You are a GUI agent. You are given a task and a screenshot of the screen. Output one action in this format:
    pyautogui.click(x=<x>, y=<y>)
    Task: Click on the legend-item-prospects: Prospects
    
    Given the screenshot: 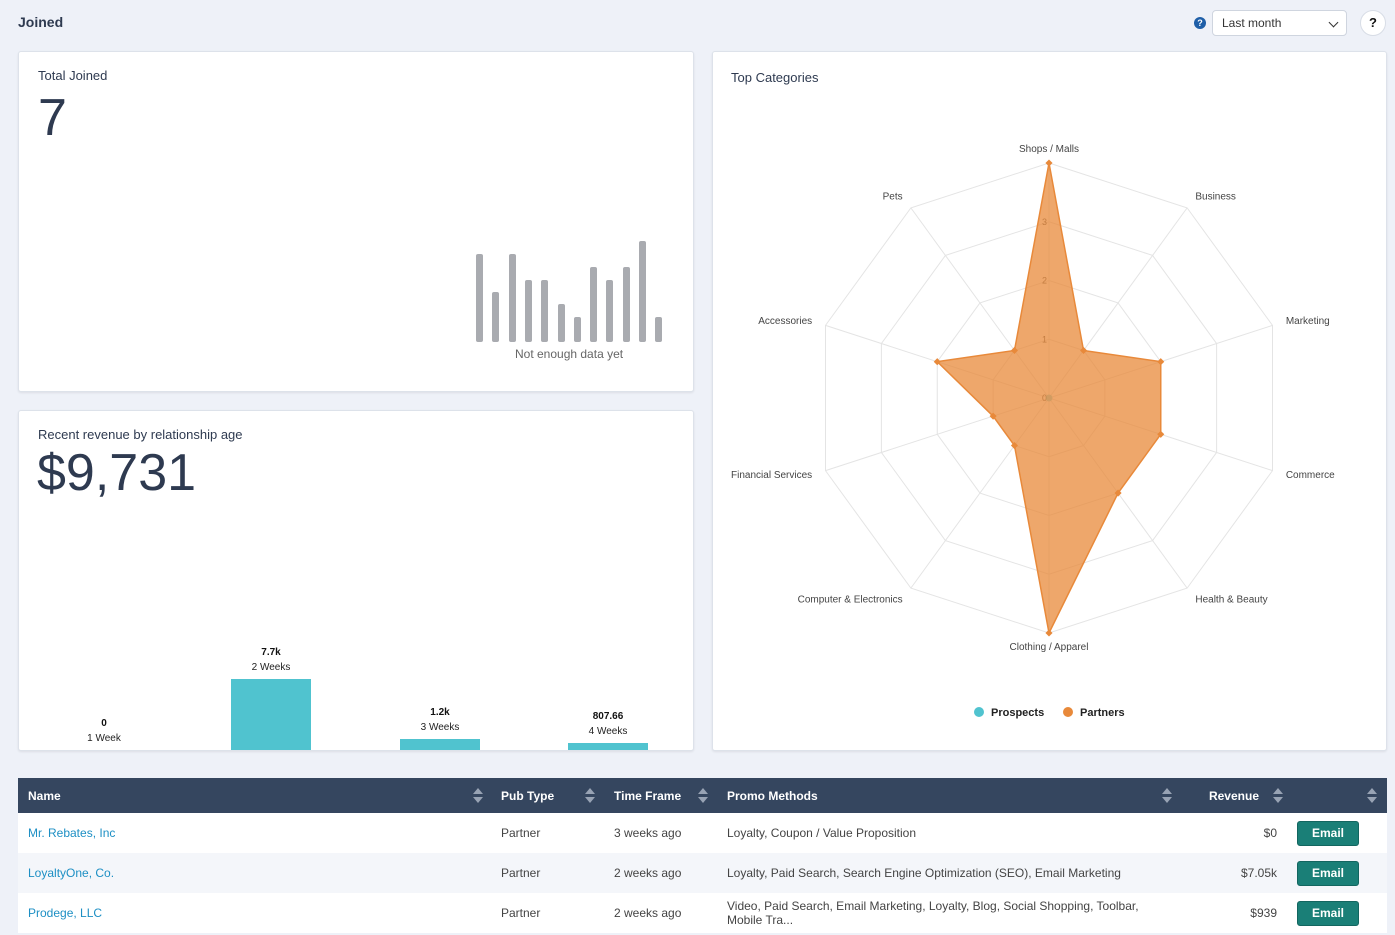 What is the action you would take?
    pyautogui.click(x=1009, y=713)
    